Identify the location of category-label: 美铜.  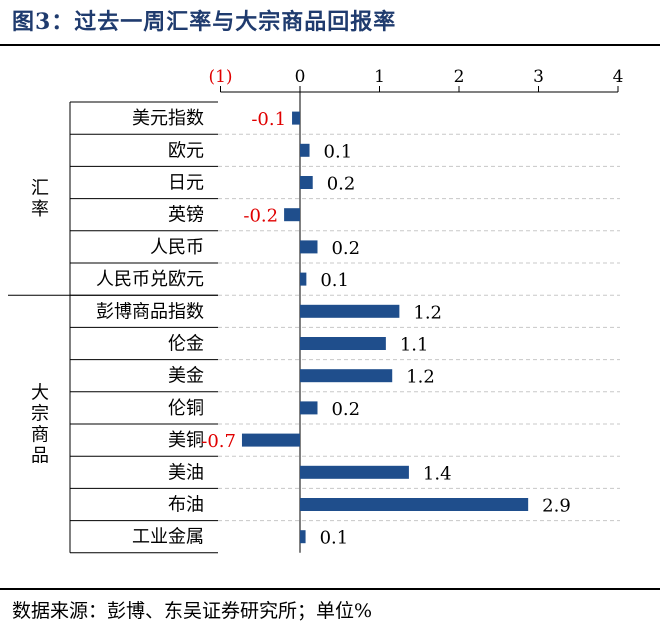
(186, 440).